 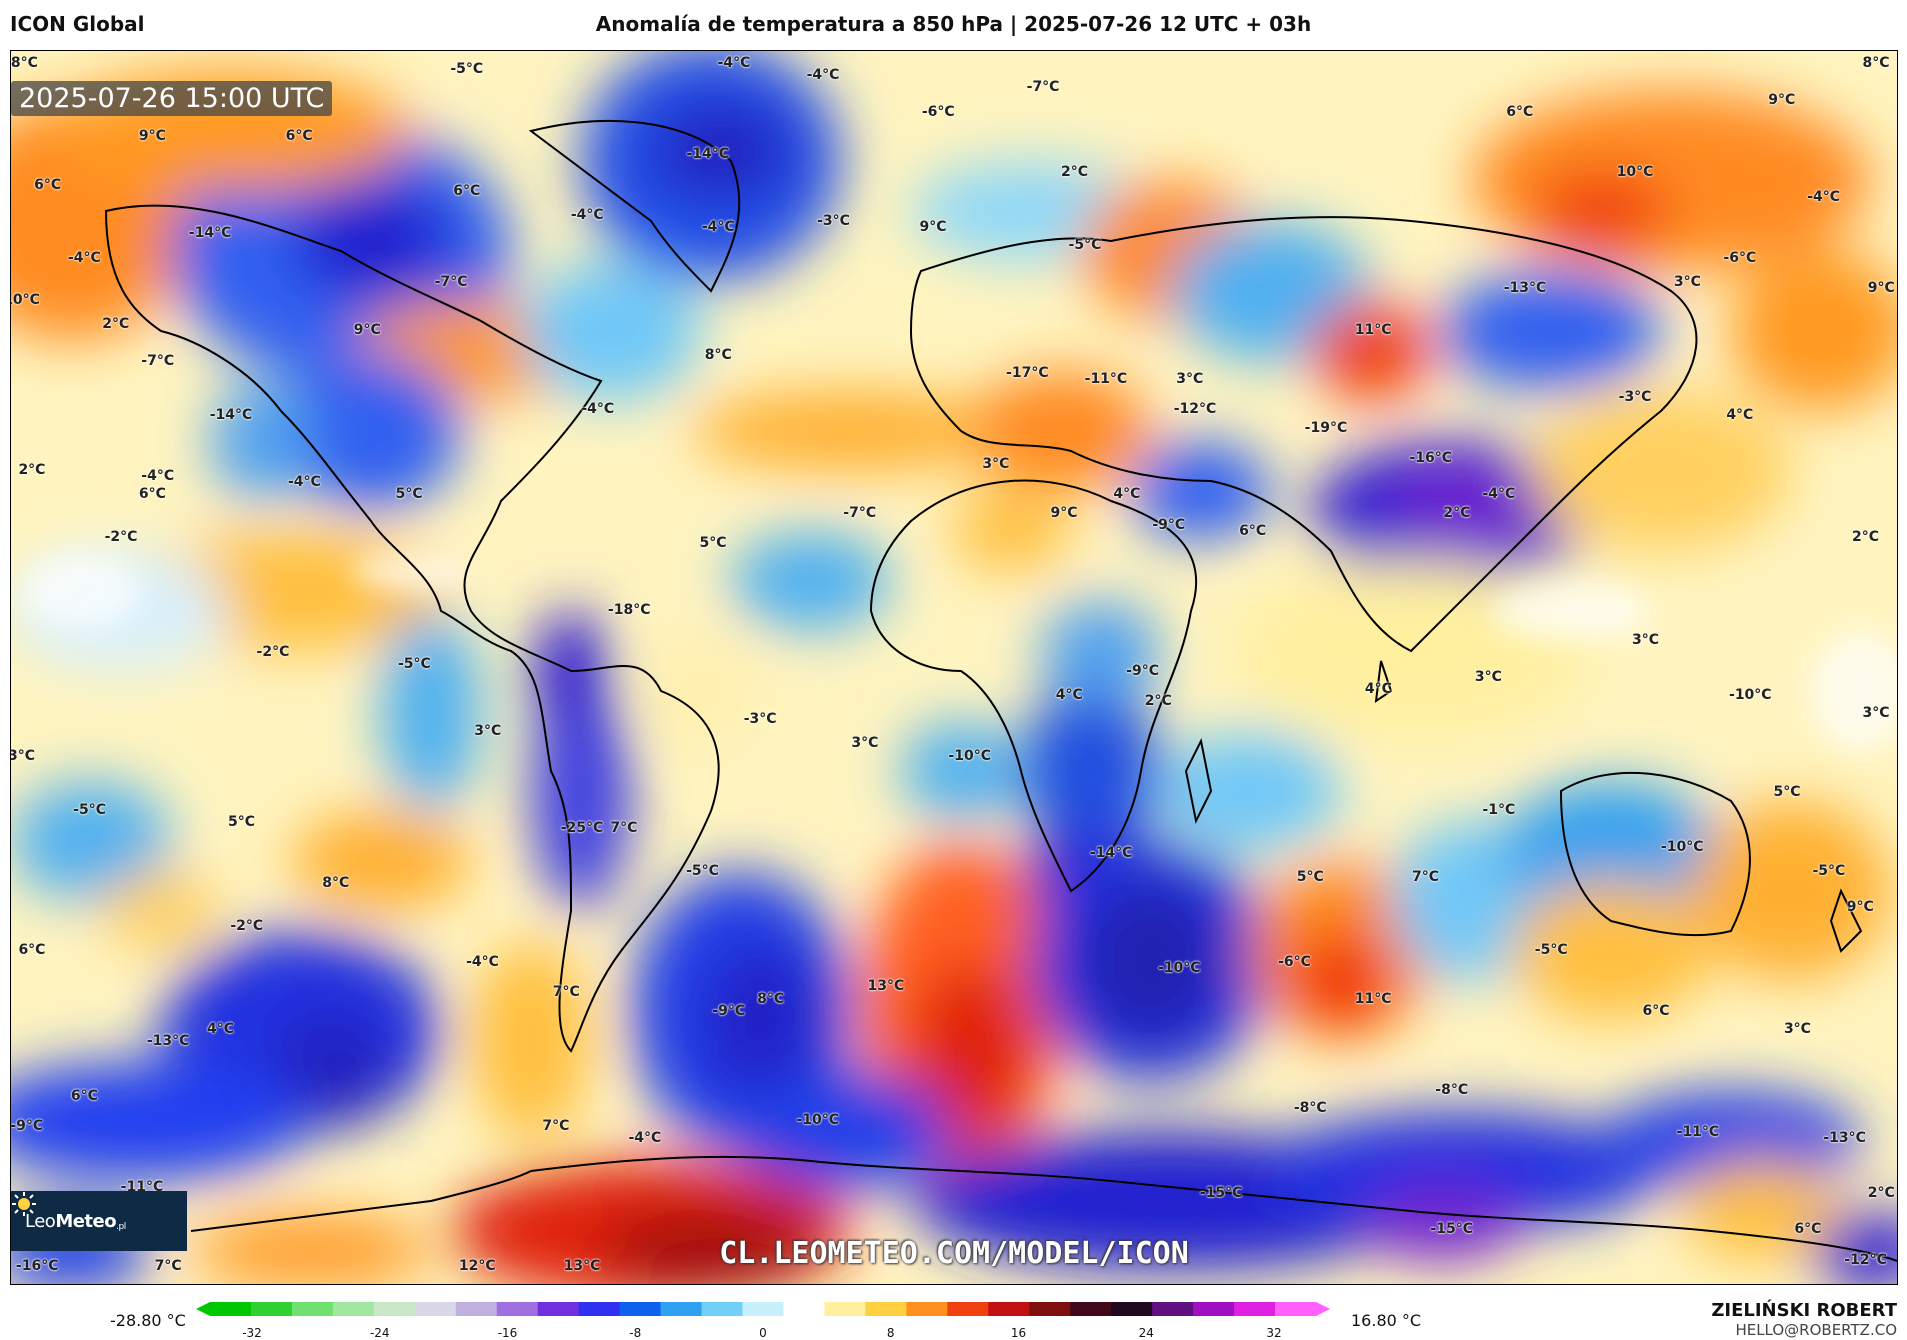 What do you see at coordinates (582, 828) in the screenshot?
I see `temperature-label: -25°C` at bounding box center [582, 828].